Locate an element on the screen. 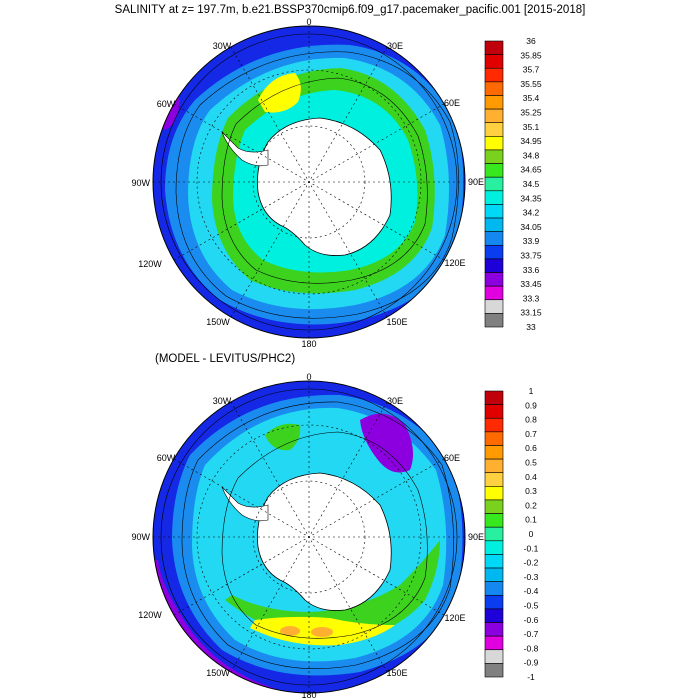 The image size is (700, 700). bottom-colorbar-tick-label: 0.5 is located at coordinates (531, 463).